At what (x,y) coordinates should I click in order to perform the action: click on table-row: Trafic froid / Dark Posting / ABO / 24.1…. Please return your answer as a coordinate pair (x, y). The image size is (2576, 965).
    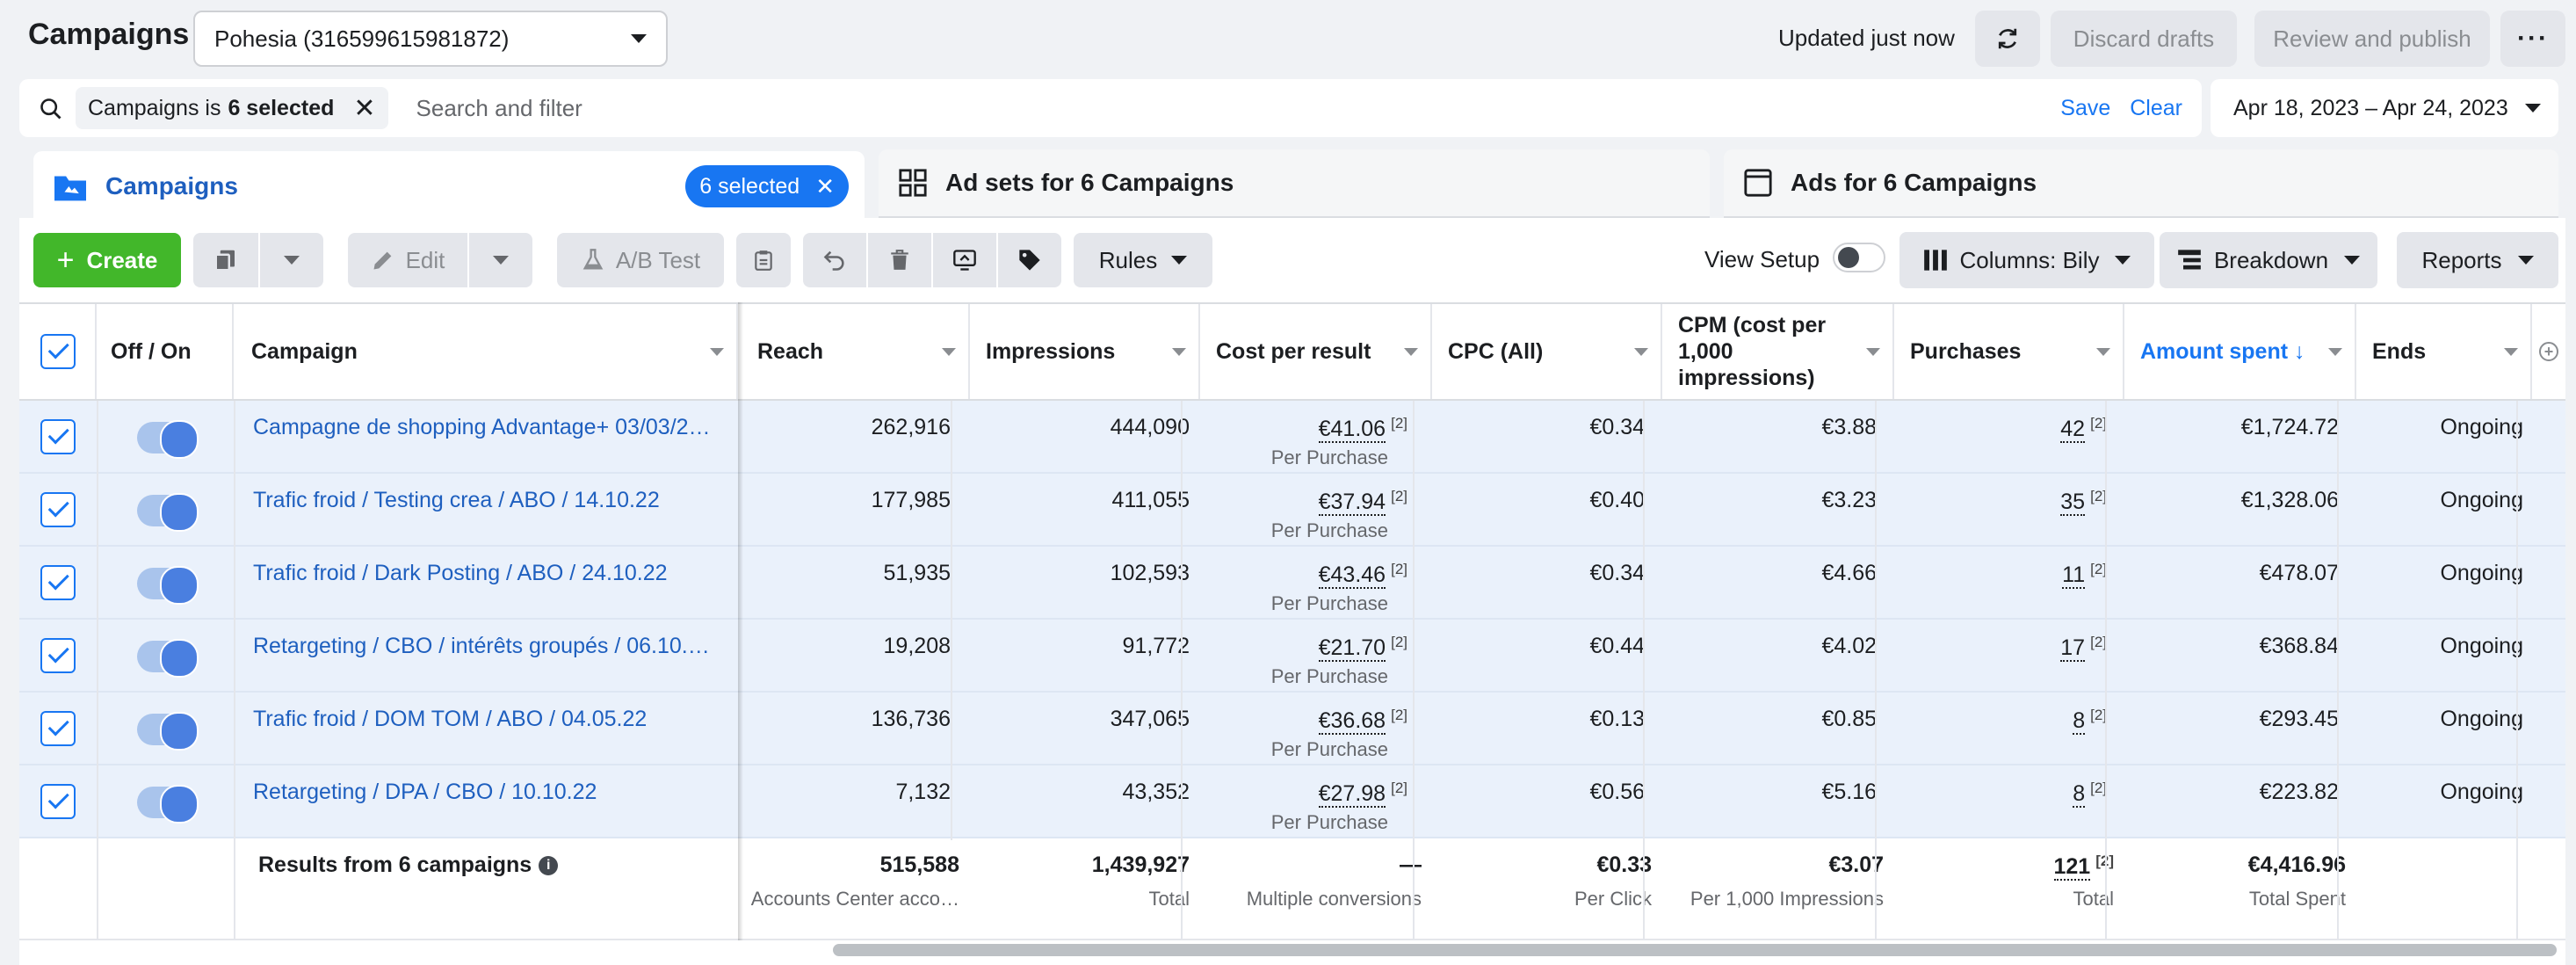
    Looking at the image, I should click on (1292, 583).